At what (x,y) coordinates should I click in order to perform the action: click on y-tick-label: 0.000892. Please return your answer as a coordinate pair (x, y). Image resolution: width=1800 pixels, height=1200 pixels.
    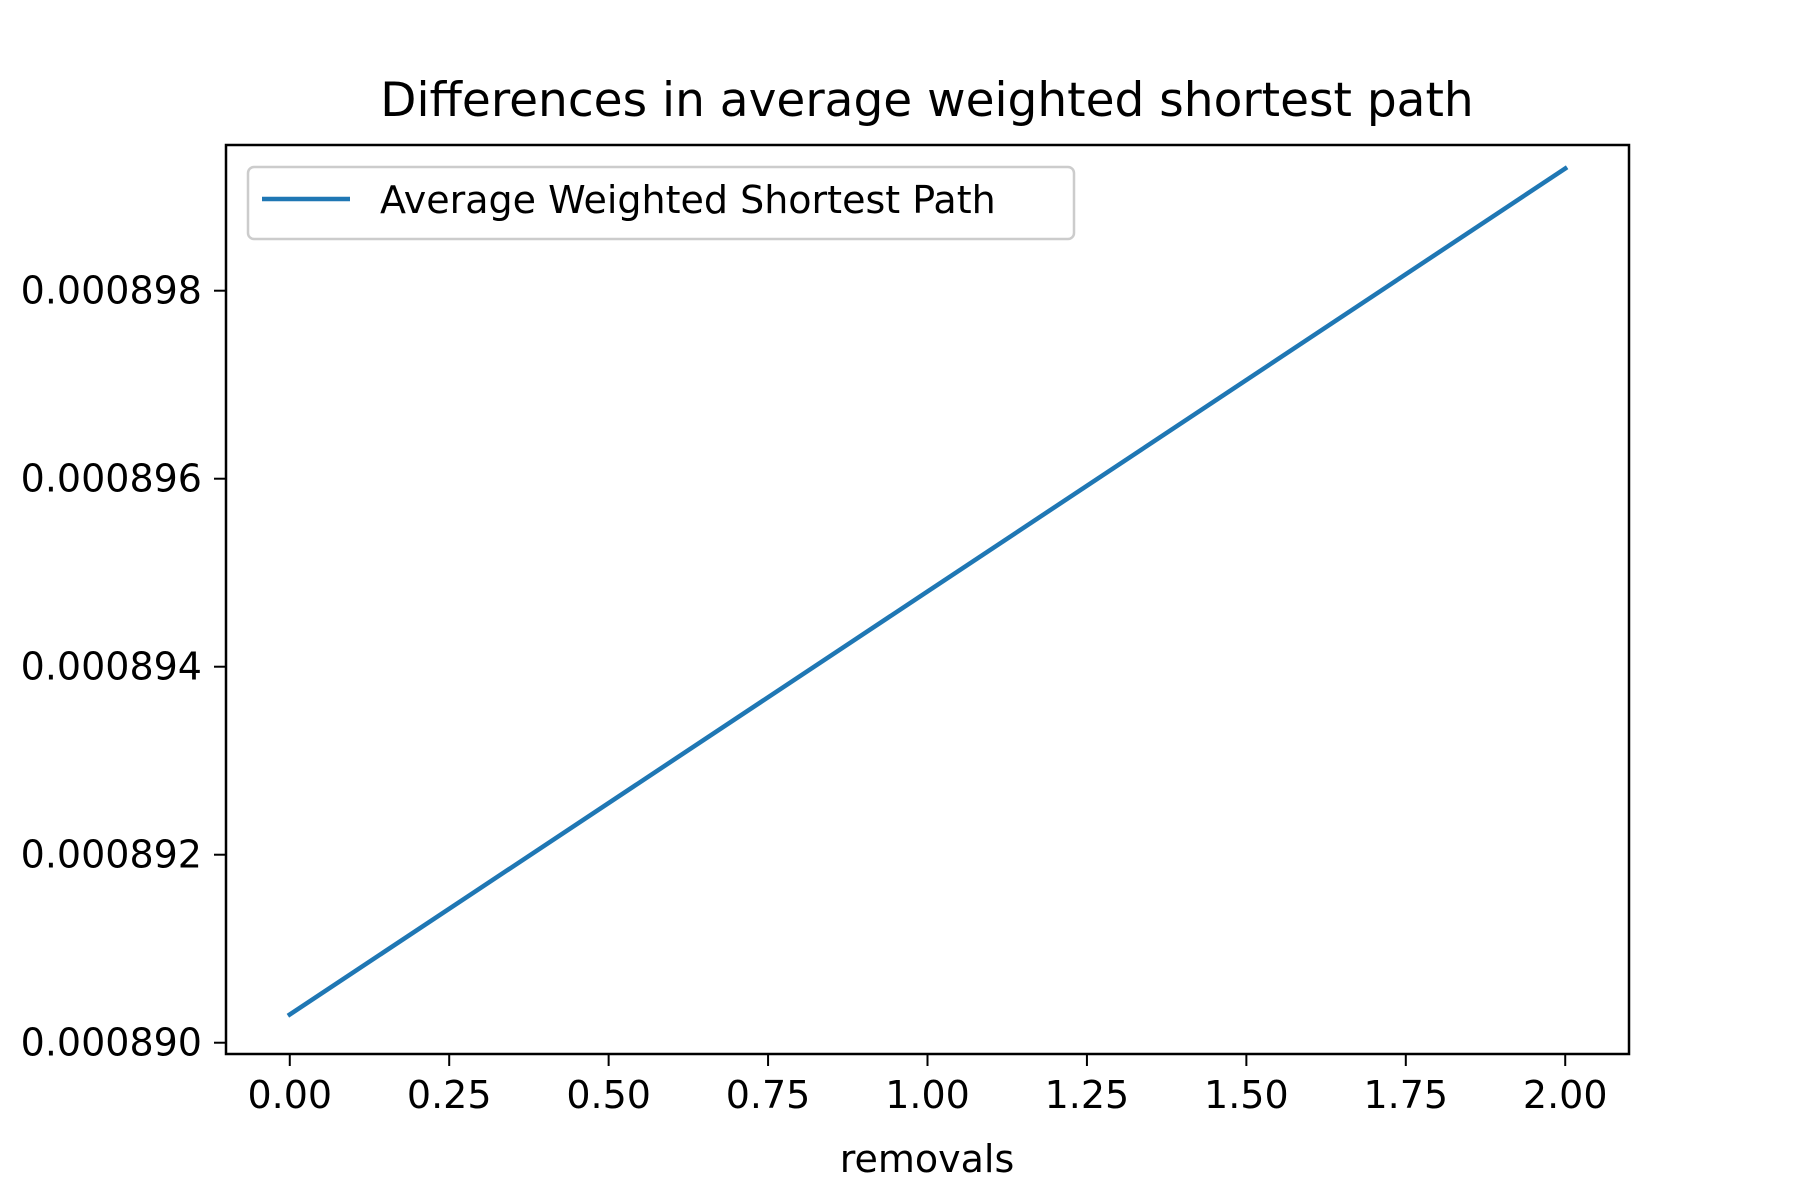
    Looking at the image, I should click on (111, 855).